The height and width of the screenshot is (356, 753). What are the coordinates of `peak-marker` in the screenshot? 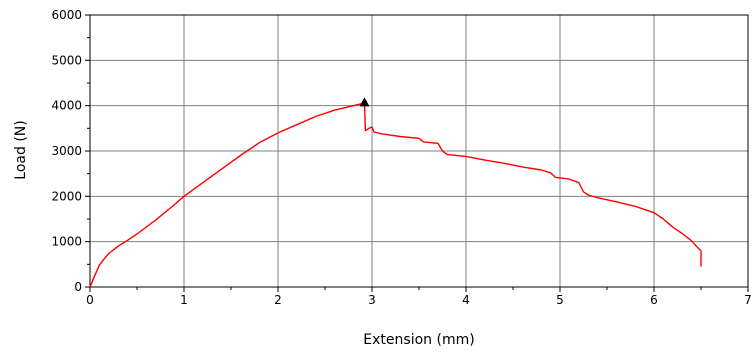 It's located at (364, 102).